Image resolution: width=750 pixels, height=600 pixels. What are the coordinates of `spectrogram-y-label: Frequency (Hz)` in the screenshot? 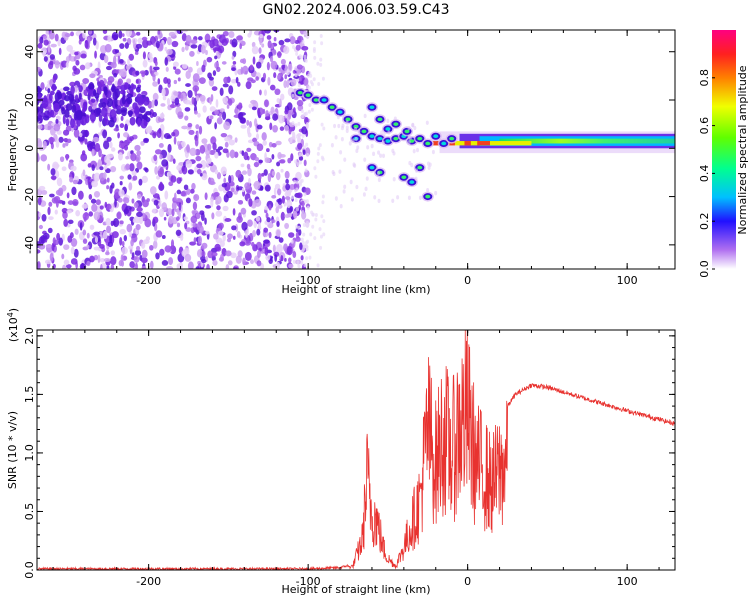 It's located at (12, 150).